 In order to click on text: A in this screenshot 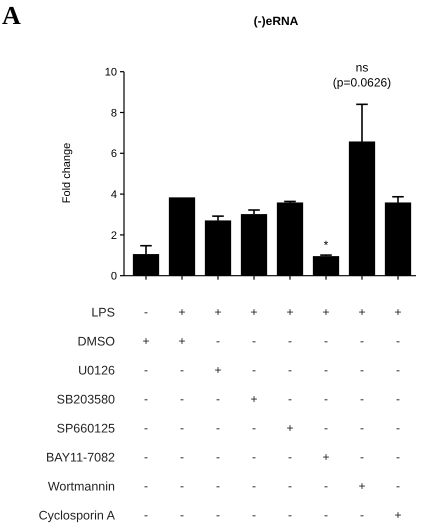, I will do `click(11, 15)`.